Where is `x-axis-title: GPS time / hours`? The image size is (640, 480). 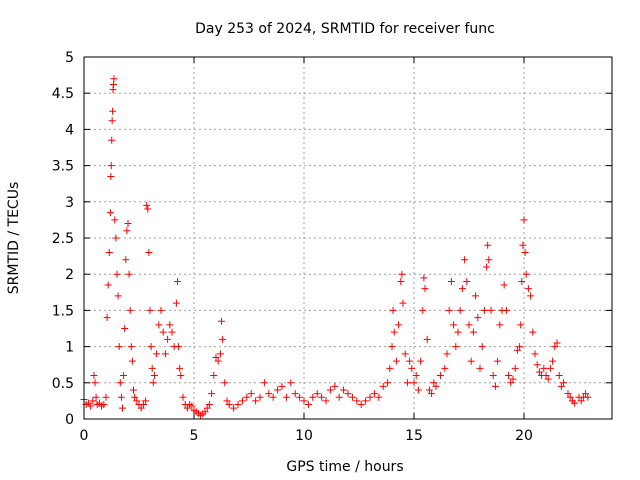
x-axis-title: GPS time / hours is located at coordinates (344, 467).